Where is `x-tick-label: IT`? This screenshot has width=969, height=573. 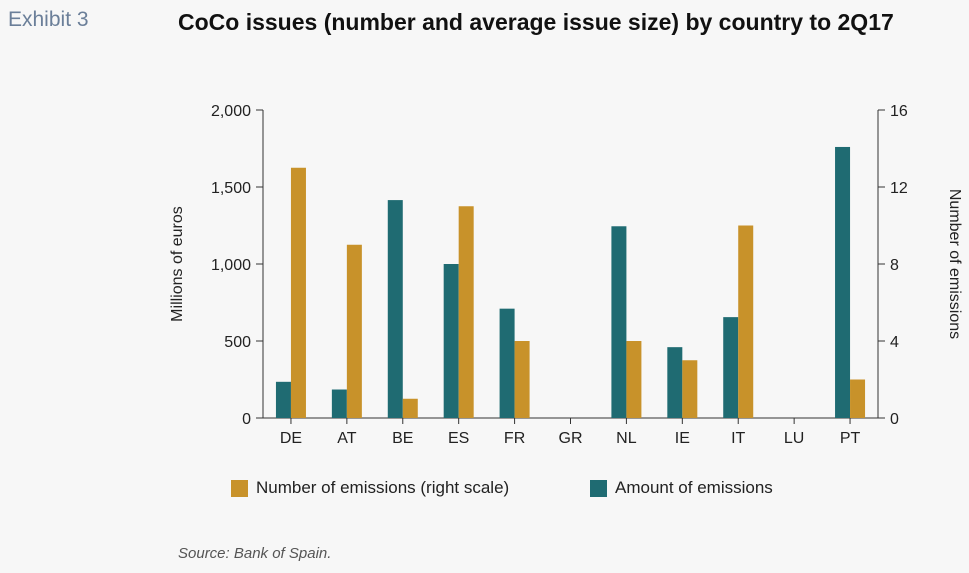
x-tick-label: IT is located at coordinates (738, 438).